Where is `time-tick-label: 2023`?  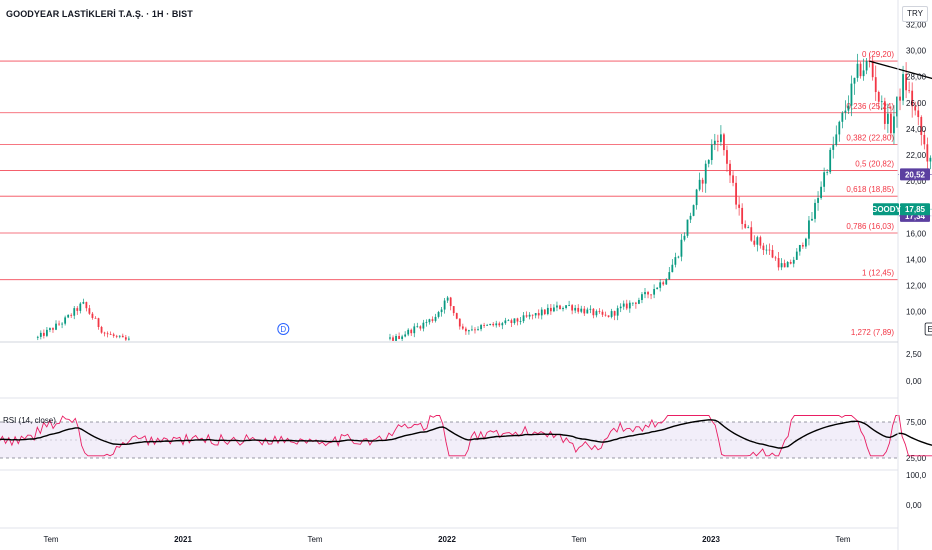
time-tick-label: 2023 is located at coordinates (711, 539).